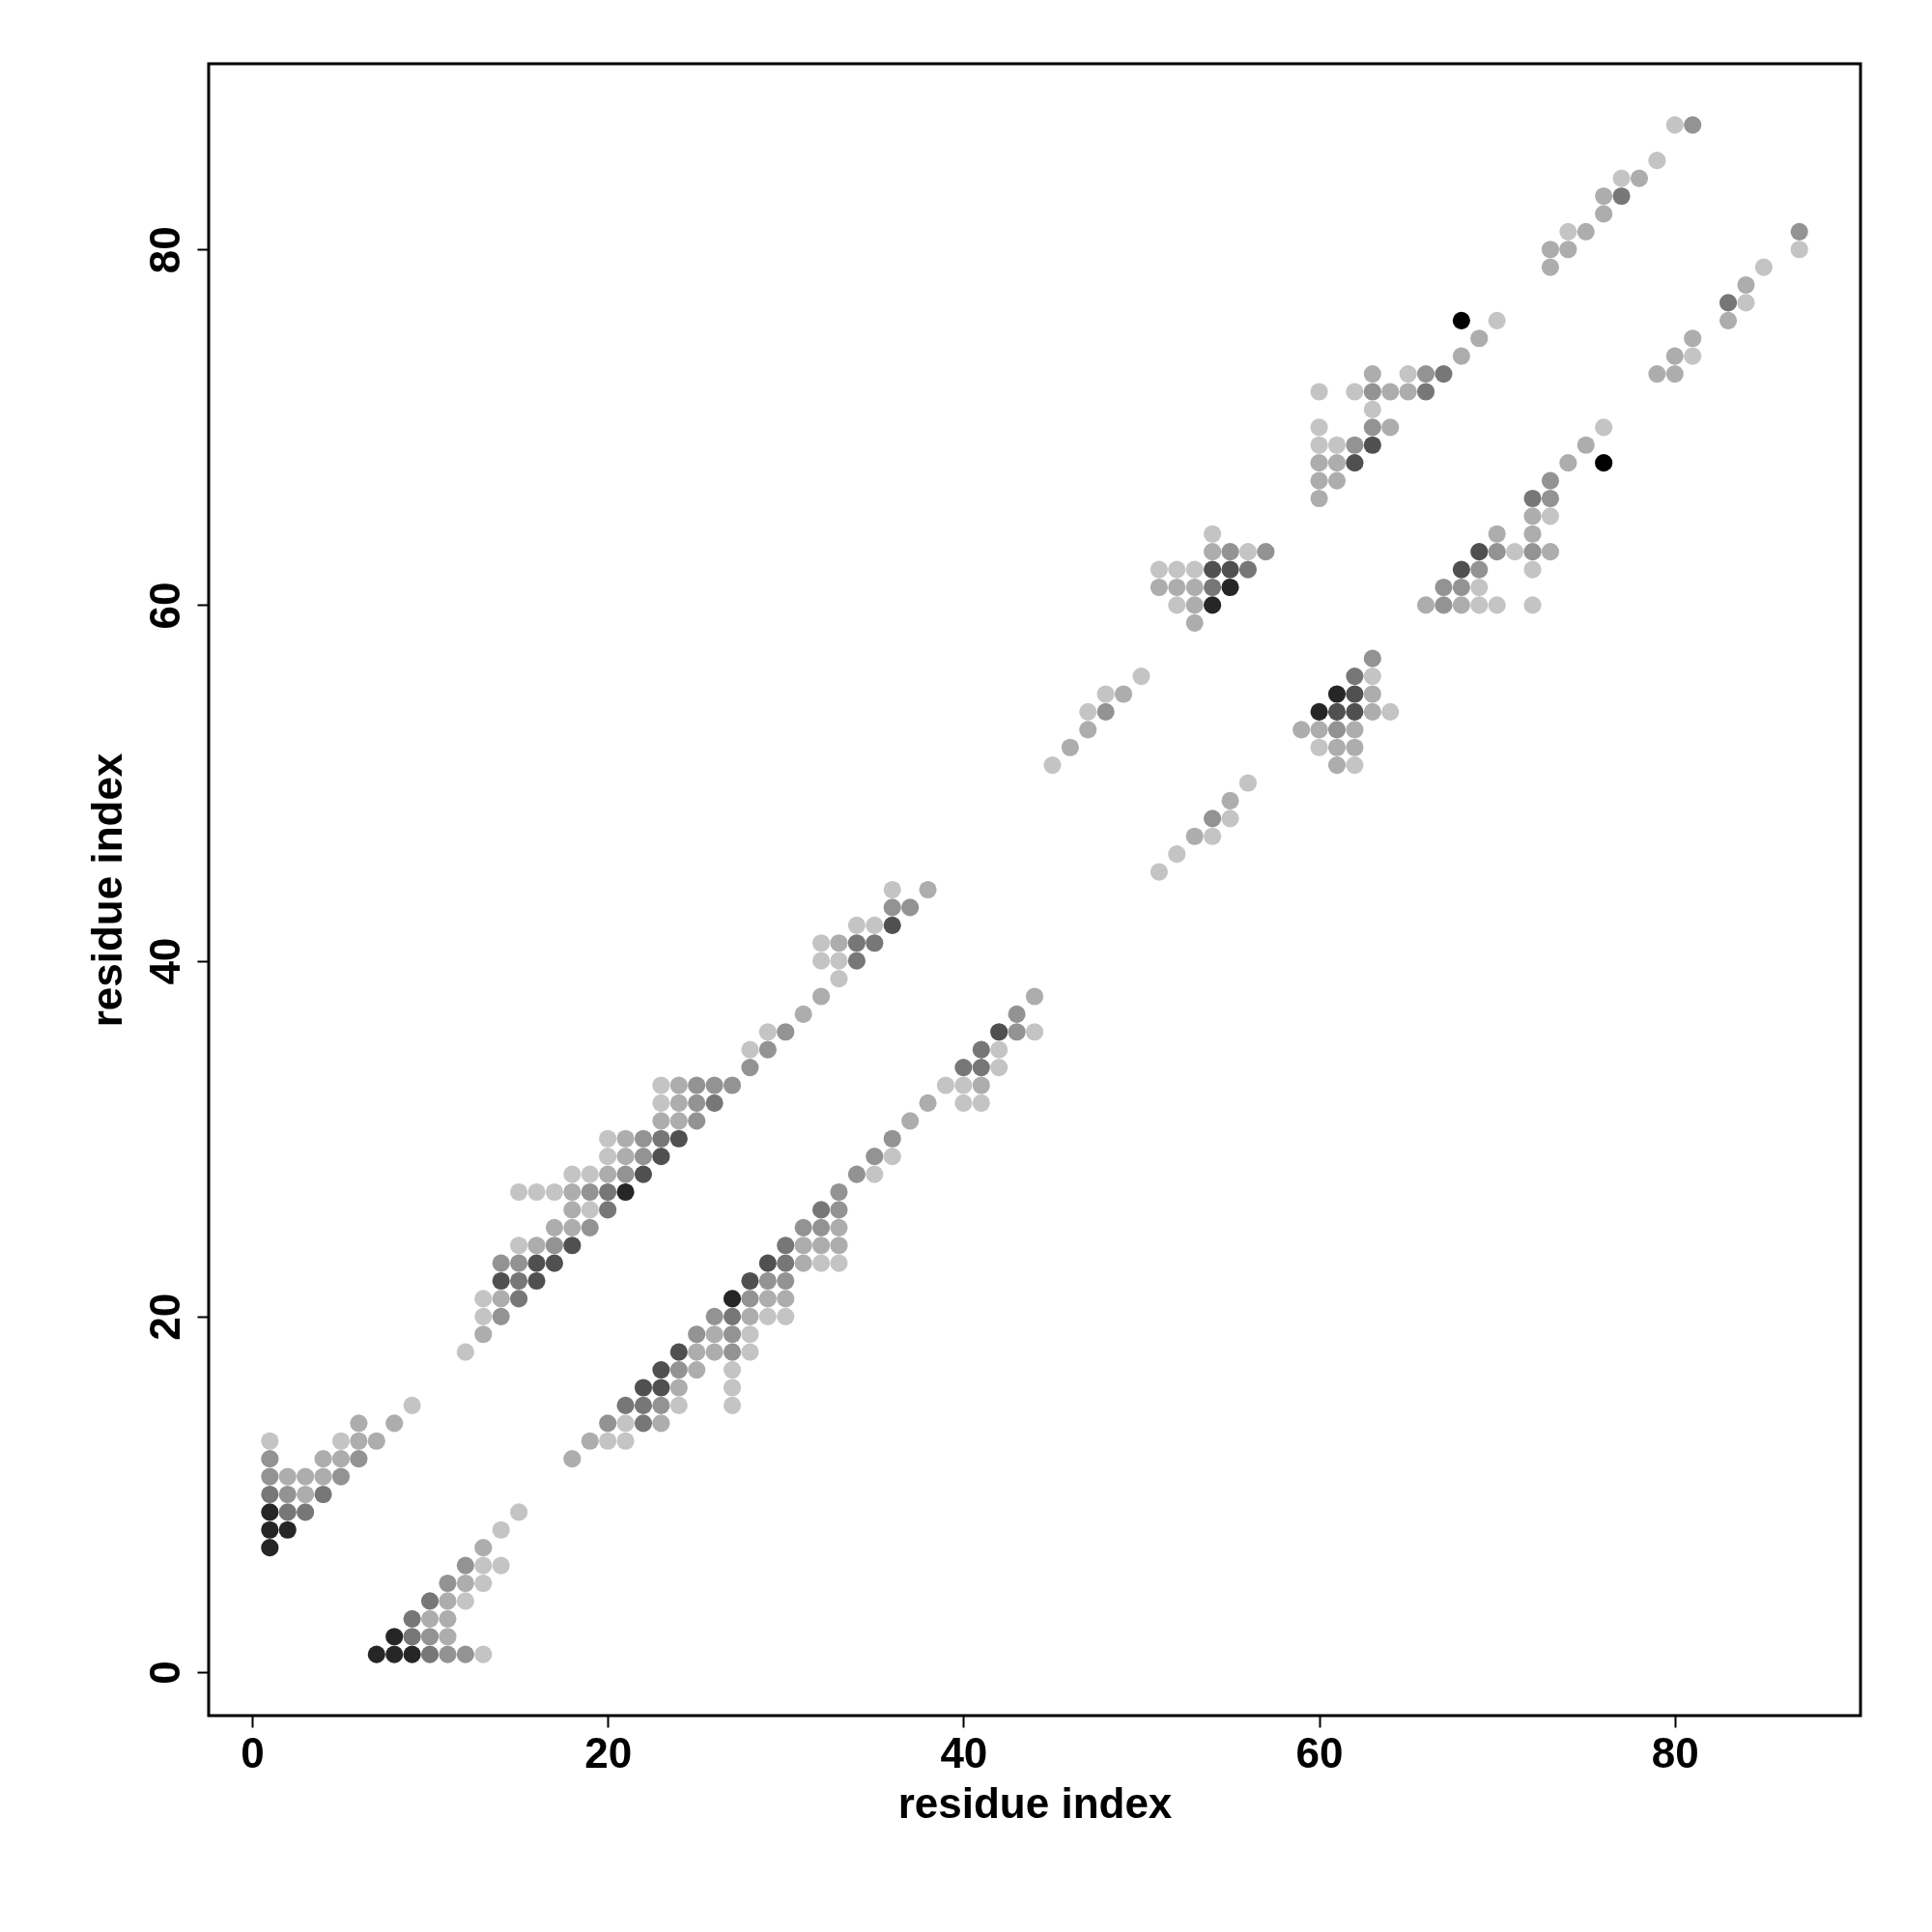  What do you see at coordinates (164, 1673) in the screenshot?
I see `y-tick-label: 0` at bounding box center [164, 1673].